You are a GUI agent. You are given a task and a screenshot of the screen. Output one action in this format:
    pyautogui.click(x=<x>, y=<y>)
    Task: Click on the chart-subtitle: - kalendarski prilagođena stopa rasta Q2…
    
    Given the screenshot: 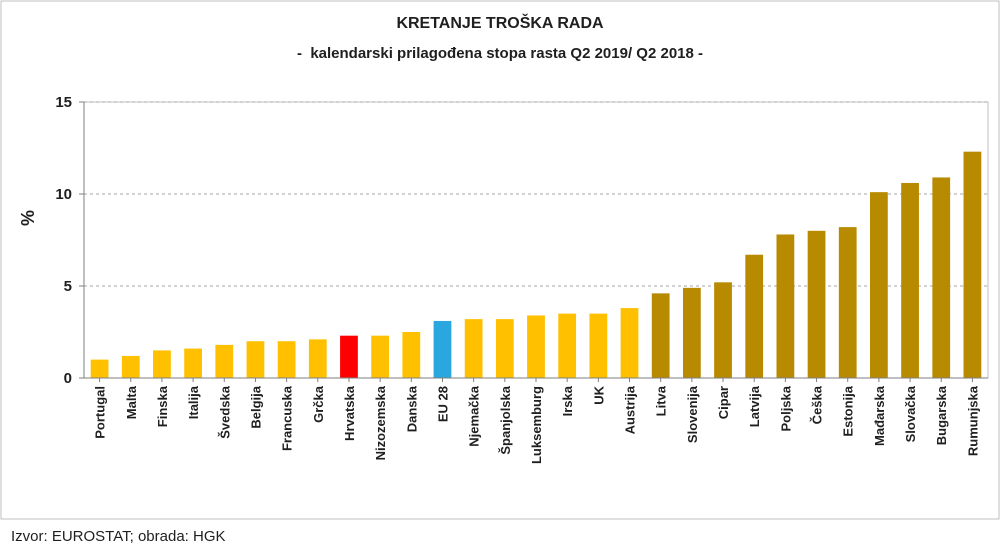 What is the action you would take?
    pyautogui.click(x=500, y=53)
    